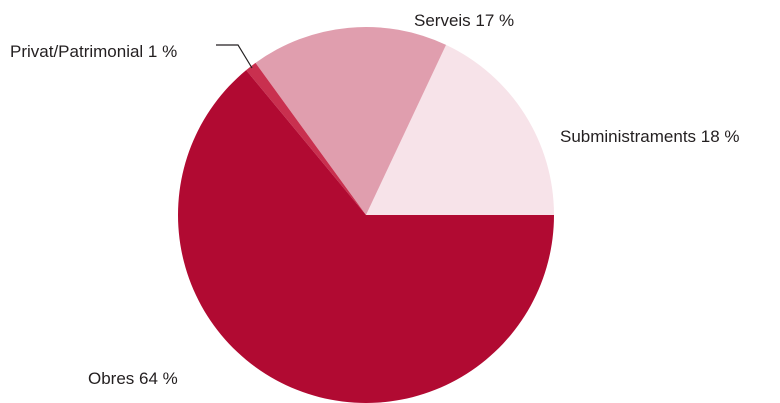 This screenshot has width=780, height=403. Describe the element at coordinates (460, 129) in the screenshot. I see `slice-subministraments` at that location.